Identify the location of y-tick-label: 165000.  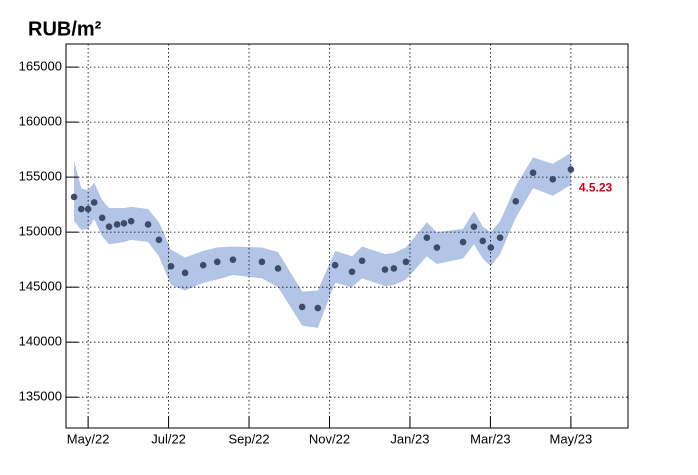
(40, 66).